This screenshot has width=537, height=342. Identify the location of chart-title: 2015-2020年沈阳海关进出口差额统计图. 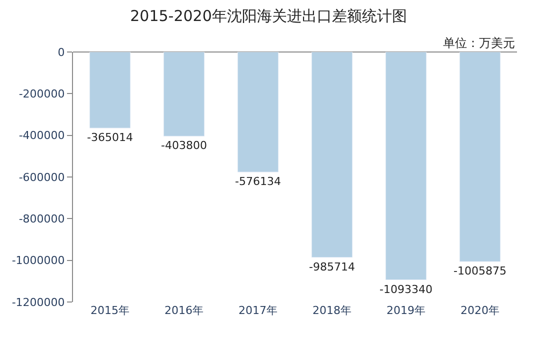
(268, 15).